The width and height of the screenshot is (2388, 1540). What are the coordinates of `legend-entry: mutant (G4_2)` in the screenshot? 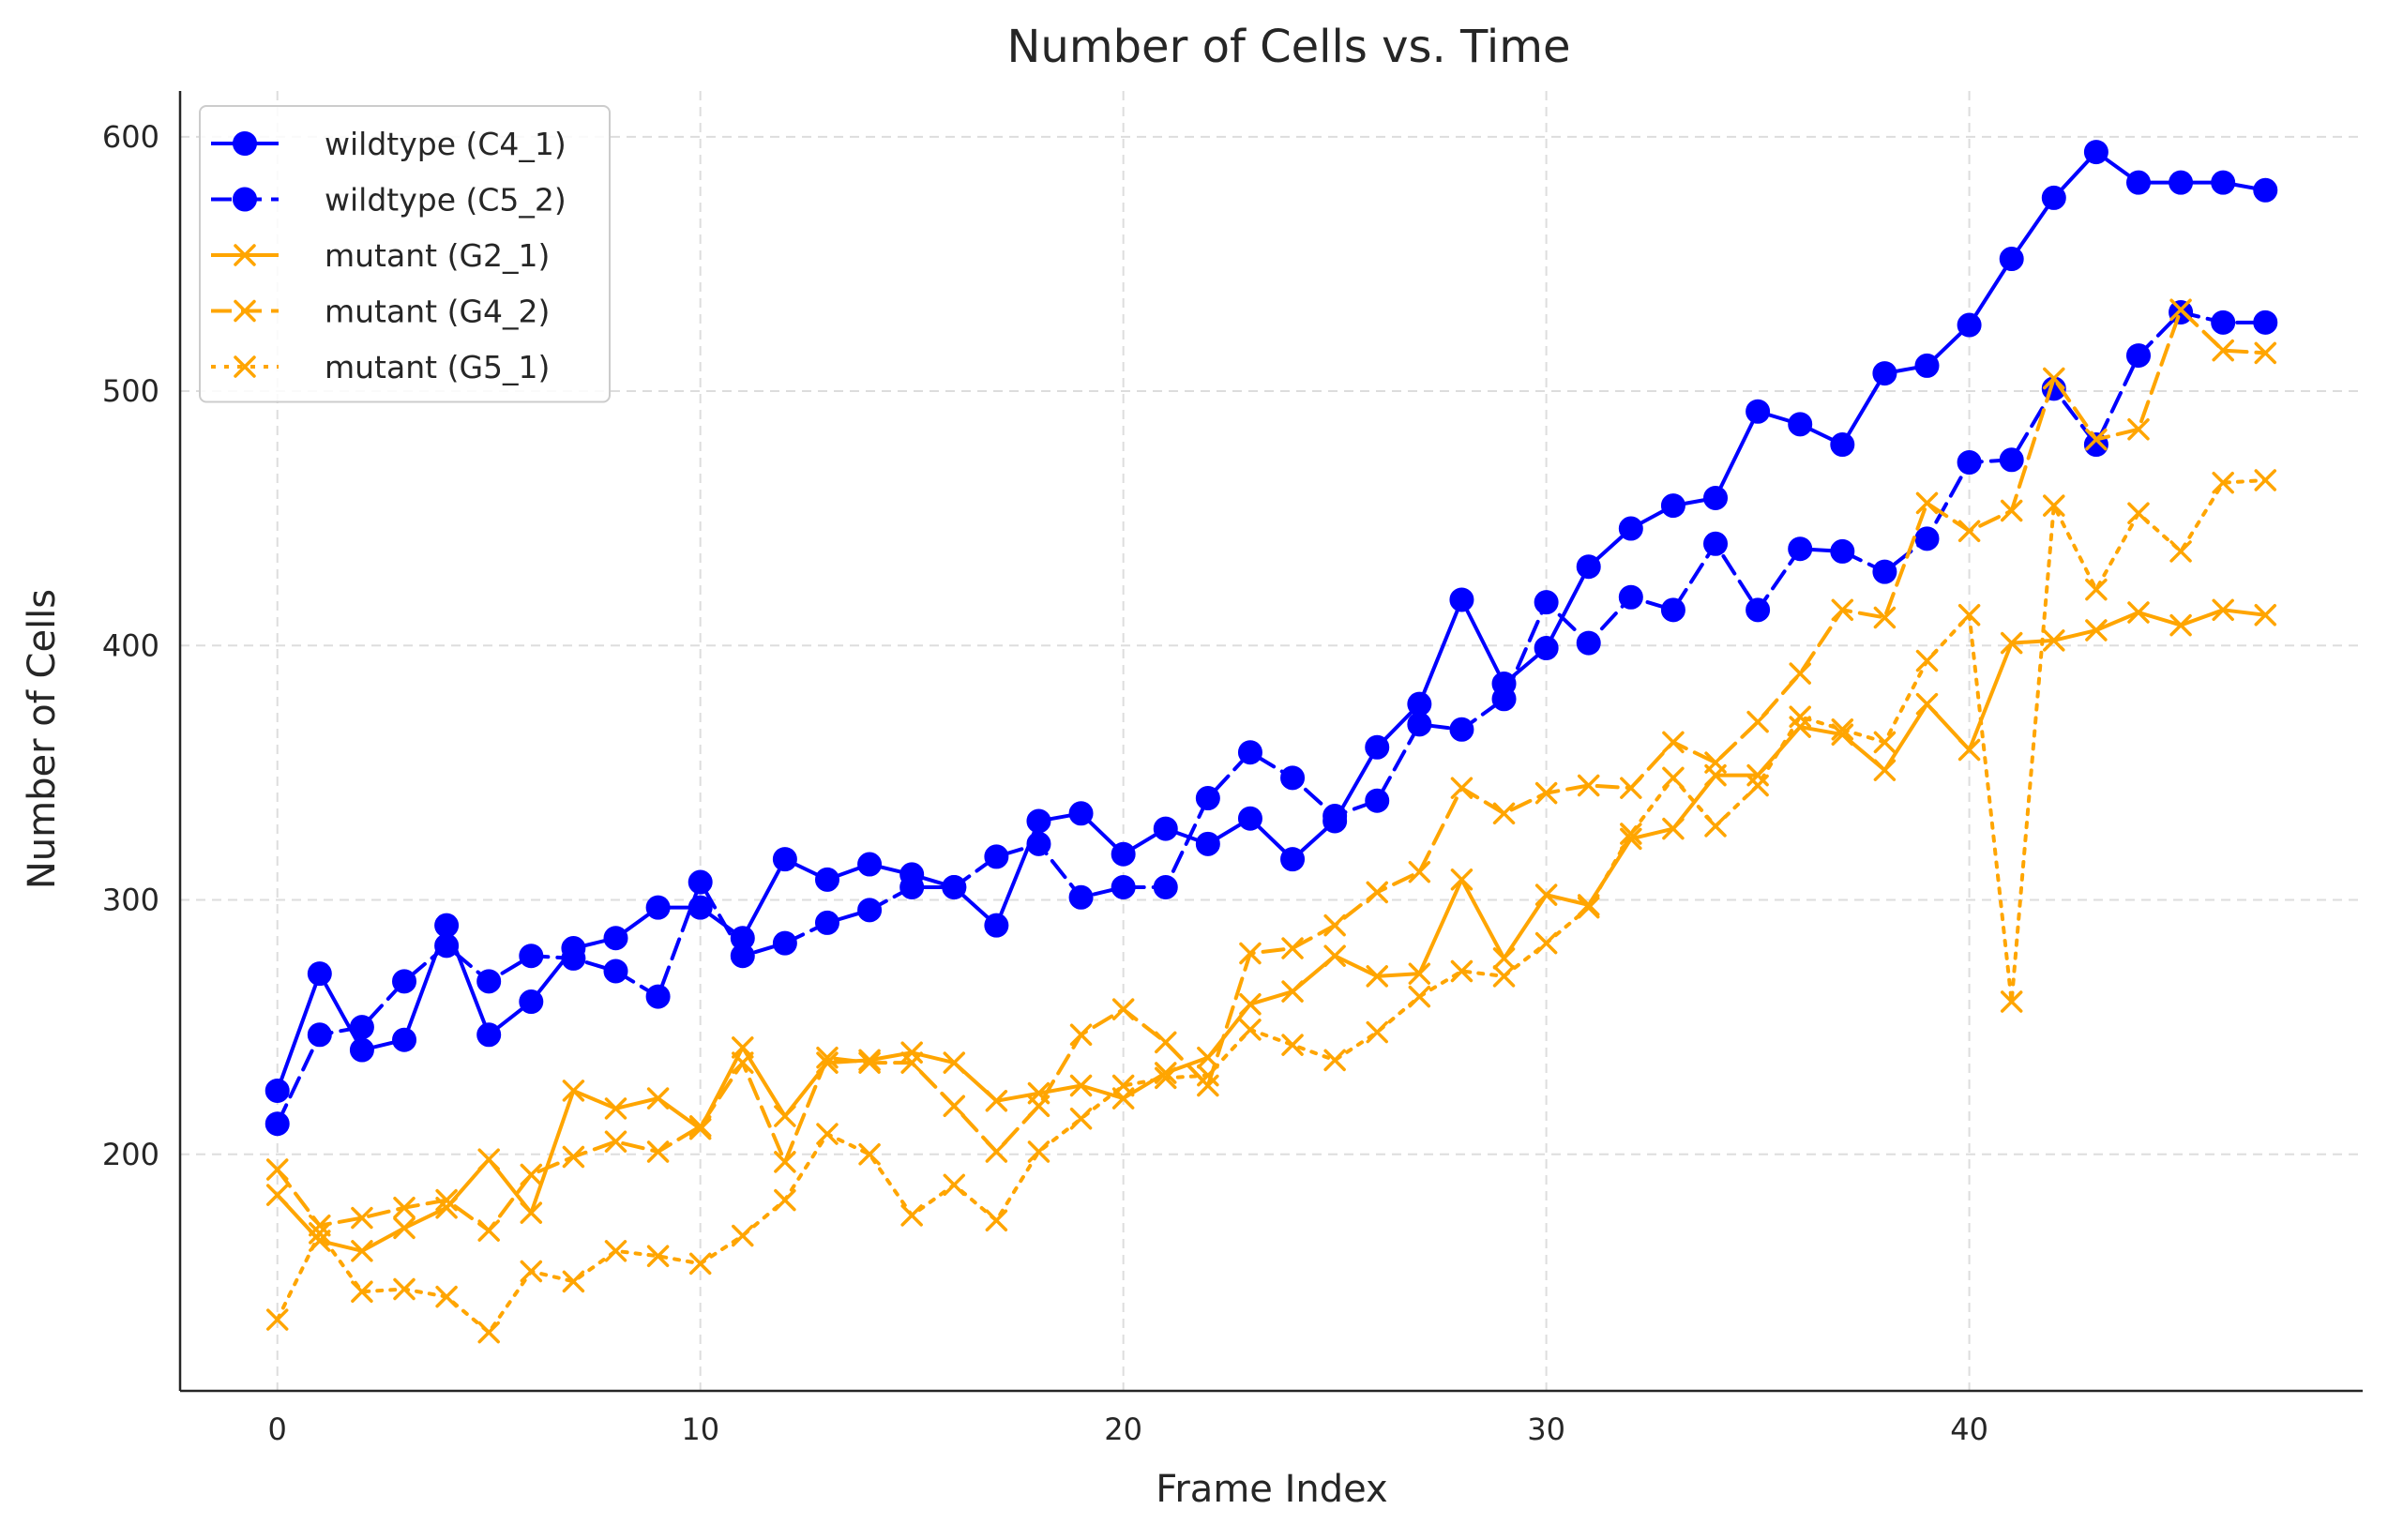 It's located at (380, 312).